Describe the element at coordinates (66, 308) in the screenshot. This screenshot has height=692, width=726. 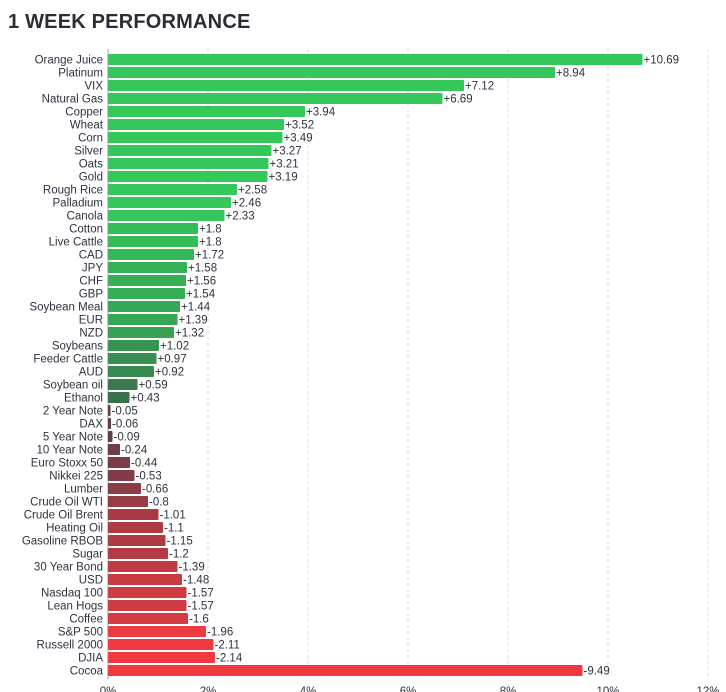
I see `category-label: Soybean Meal` at that location.